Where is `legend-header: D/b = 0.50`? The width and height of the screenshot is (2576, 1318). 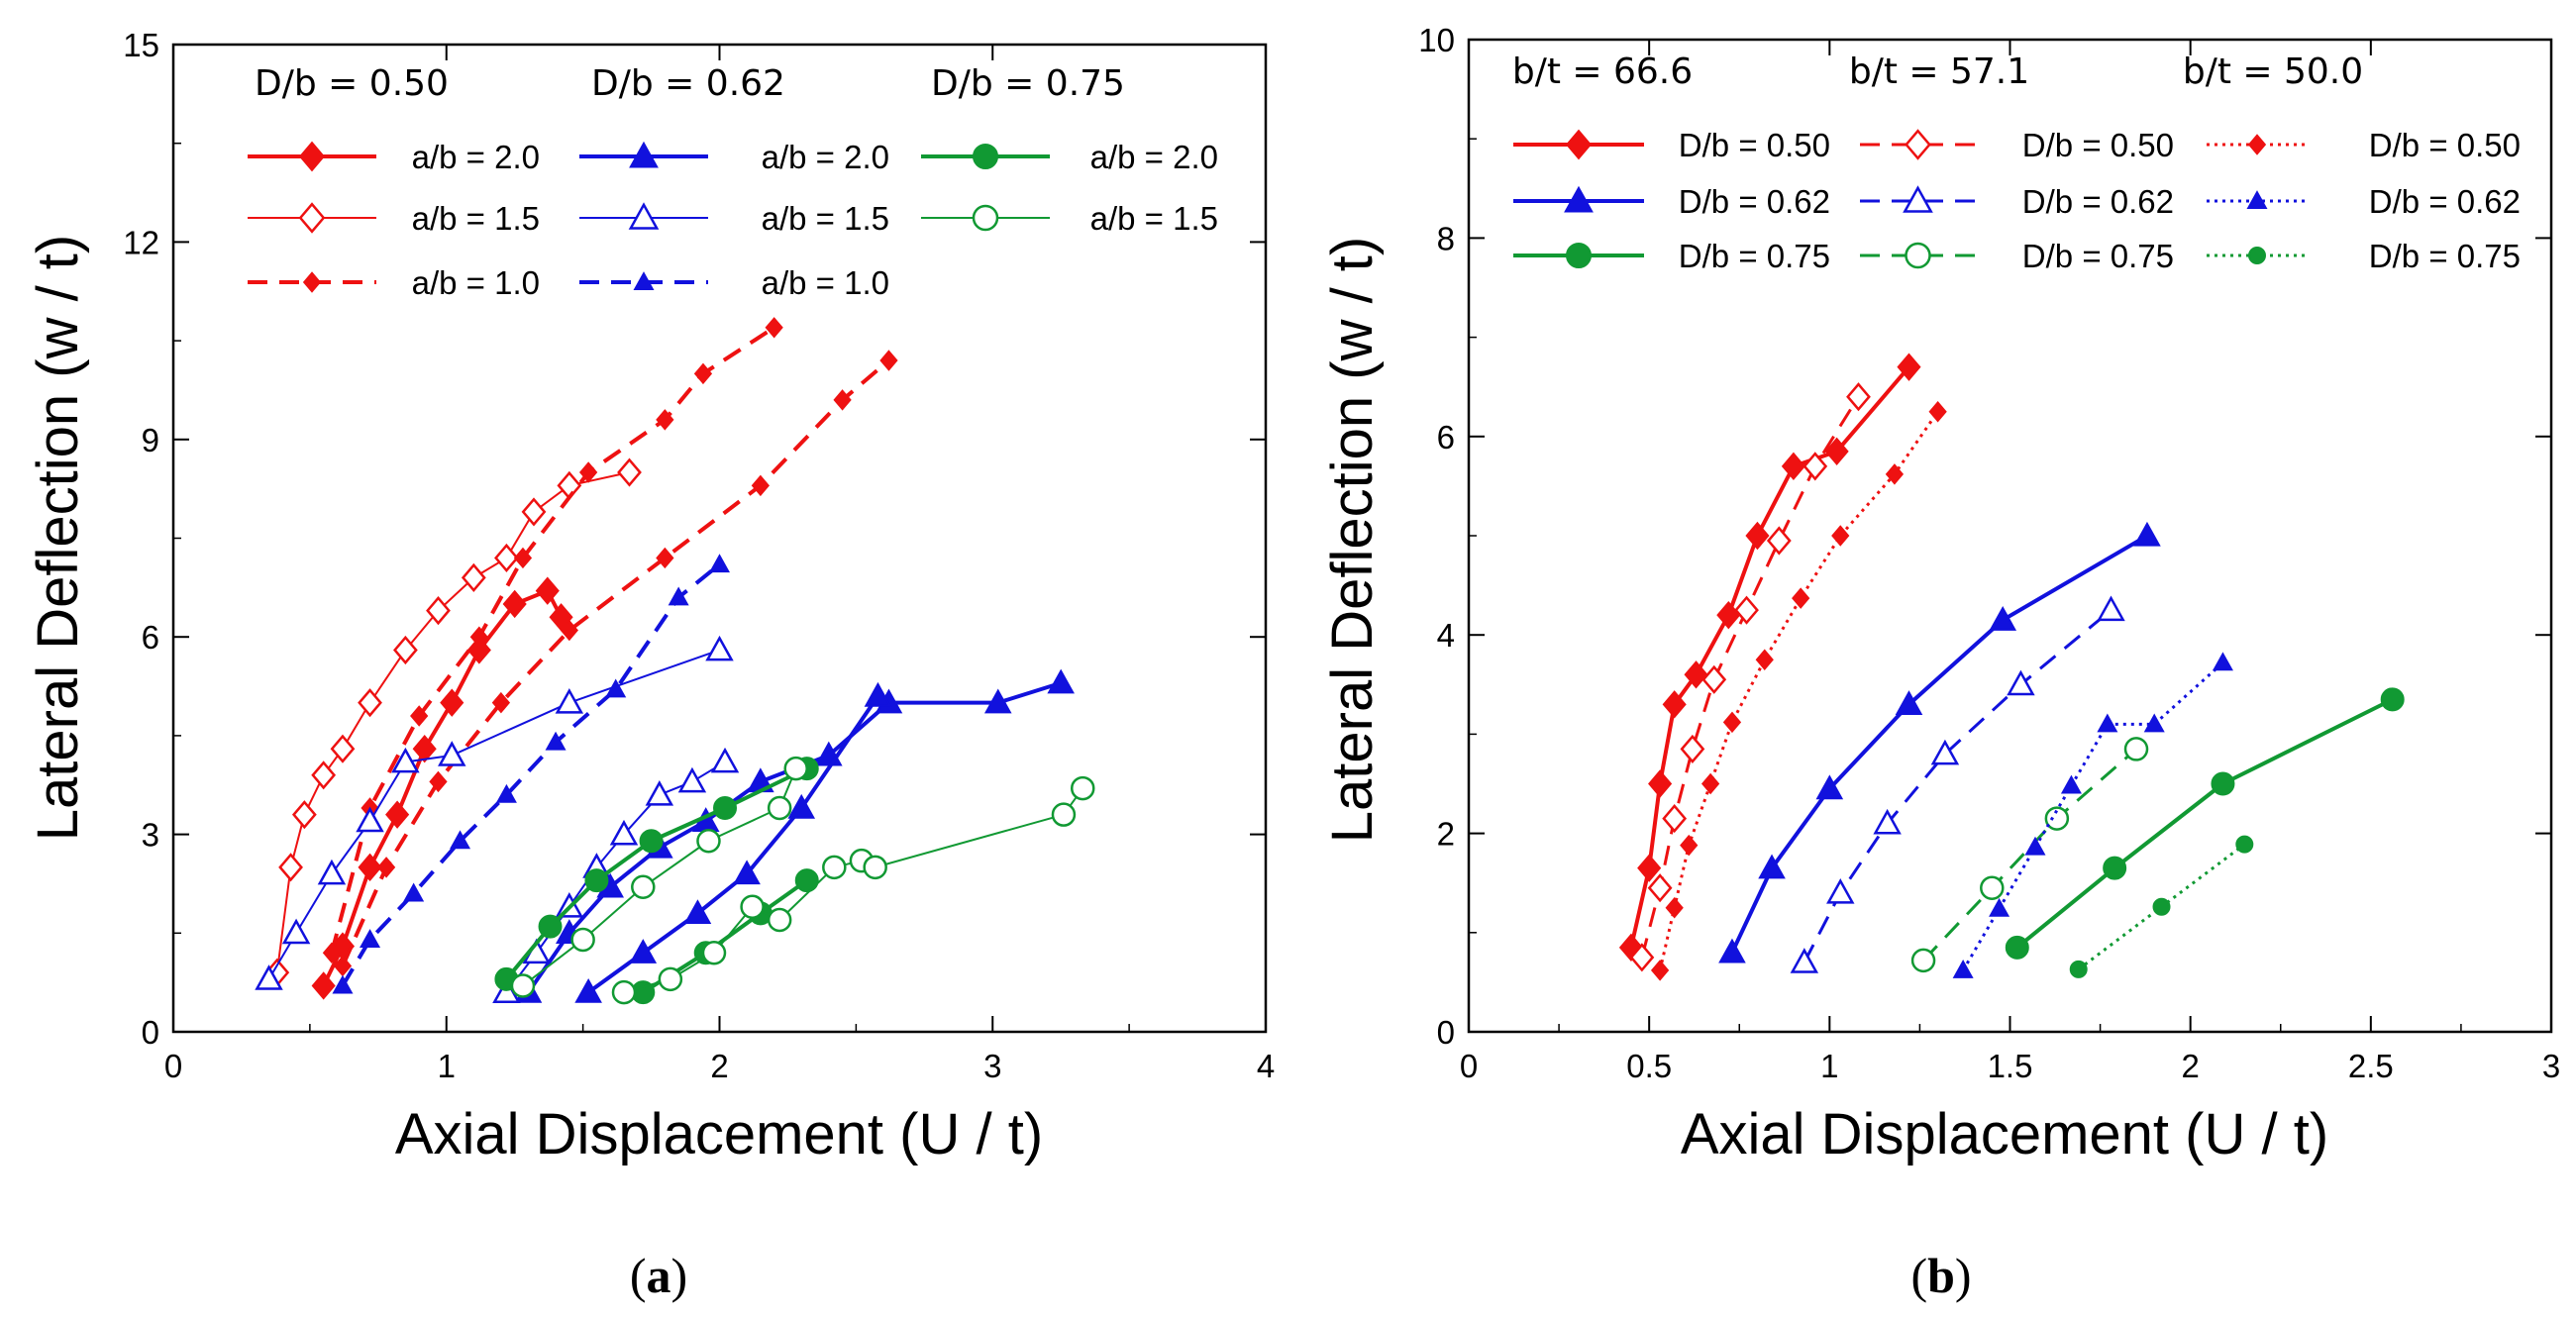
legend-header: D/b = 0.50 is located at coordinates (352, 84).